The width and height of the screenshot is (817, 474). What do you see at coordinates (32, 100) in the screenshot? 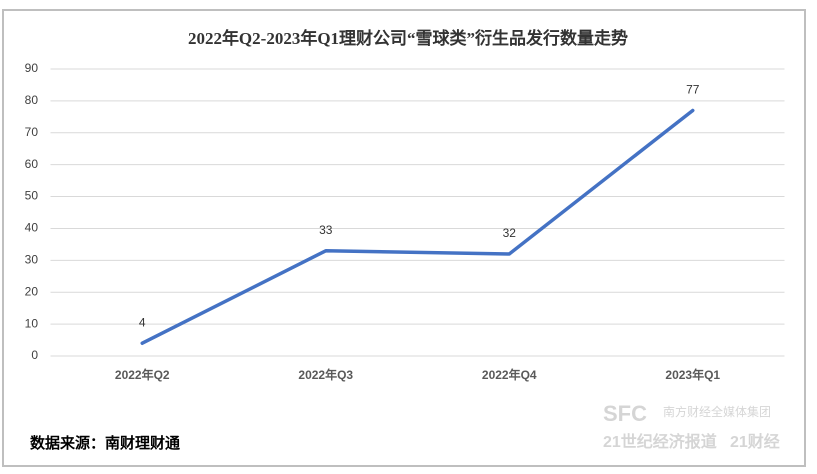
I see `y-tick-label: 80` at bounding box center [32, 100].